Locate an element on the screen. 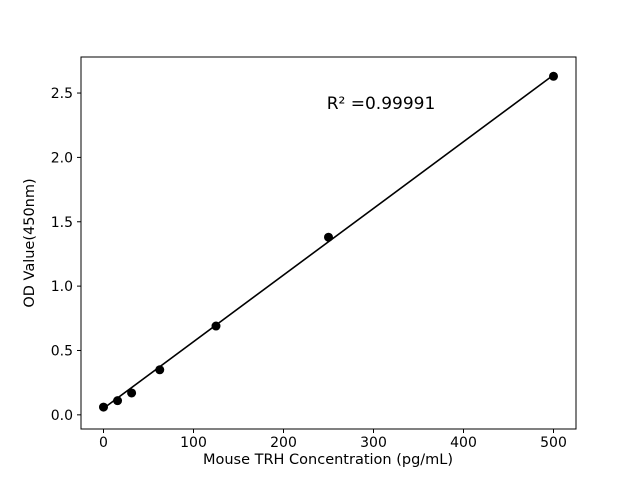 This screenshot has width=640, height=480. y-tick-label: 1.0 is located at coordinates (62, 287).